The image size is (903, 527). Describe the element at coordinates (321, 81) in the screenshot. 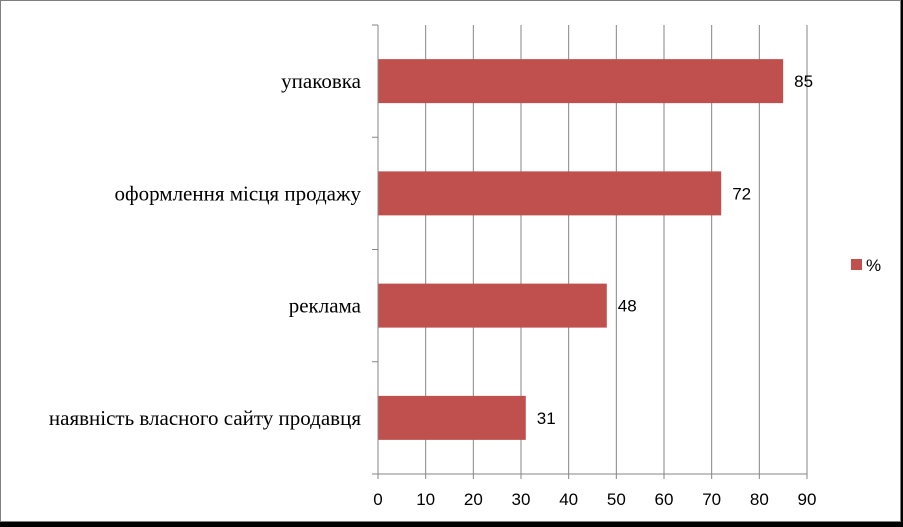

I see `category-label: упаковка` at that location.